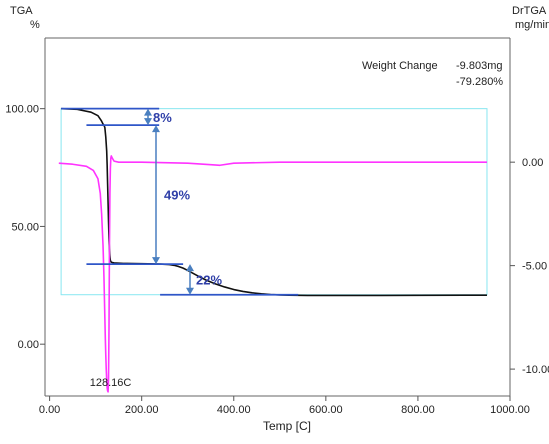  What do you see at coordinates (529, 11) in the screenshot?
I see `right-axis-title: DrTGA` at bounding box center [529, 11].